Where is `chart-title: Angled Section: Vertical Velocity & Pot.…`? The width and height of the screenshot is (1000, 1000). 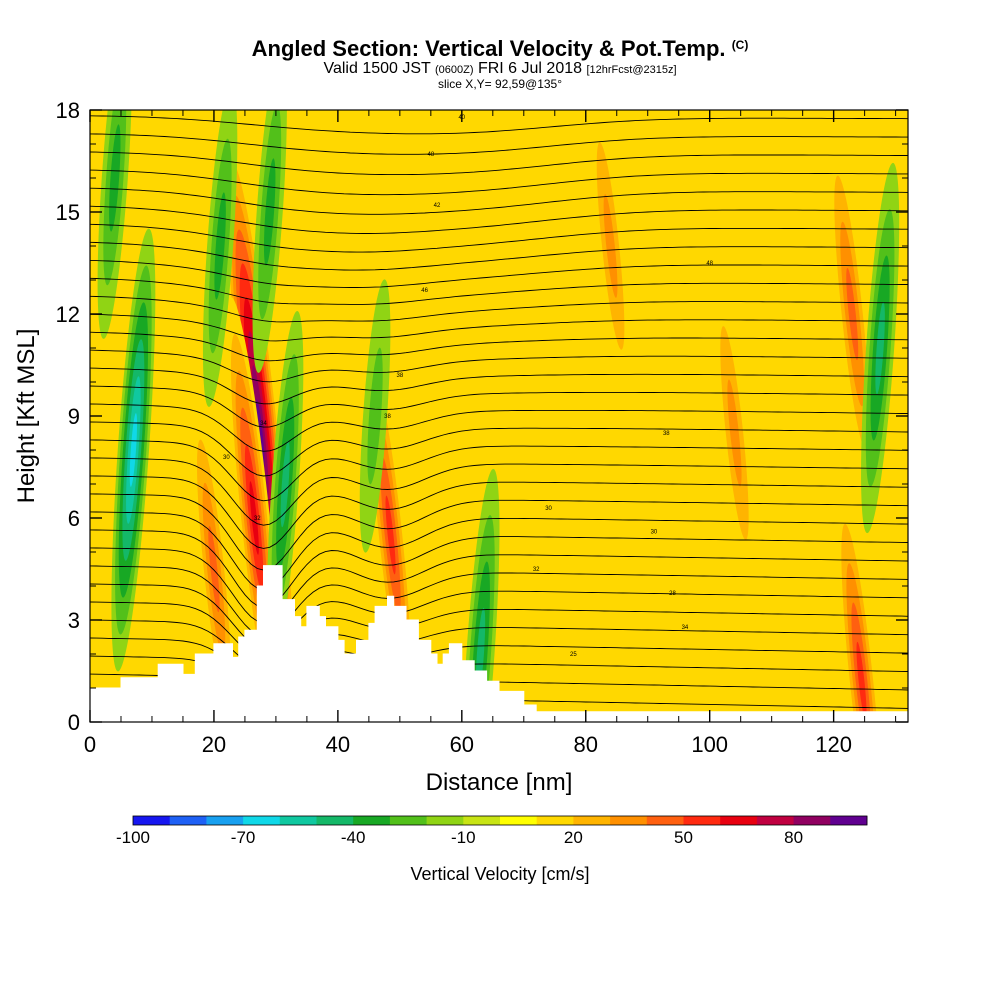
chart-title: Angled Section: Vertical Velocity & Pot.… is located at coordinates (500, 49).